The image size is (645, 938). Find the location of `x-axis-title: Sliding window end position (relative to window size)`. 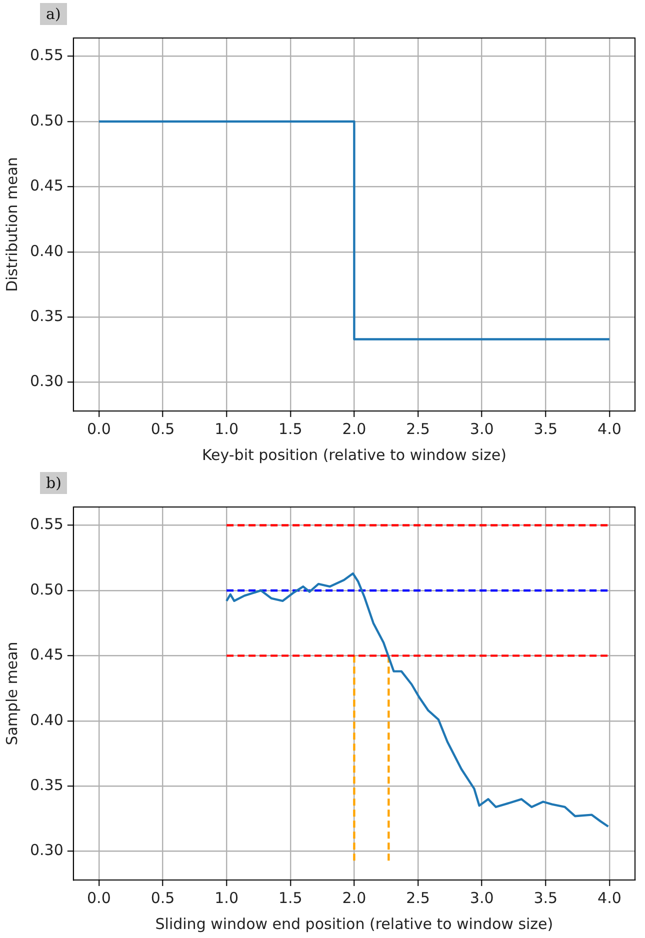

x-axis-title: Sliding window end position (relative to window size) is located at coordinates (354, 923).